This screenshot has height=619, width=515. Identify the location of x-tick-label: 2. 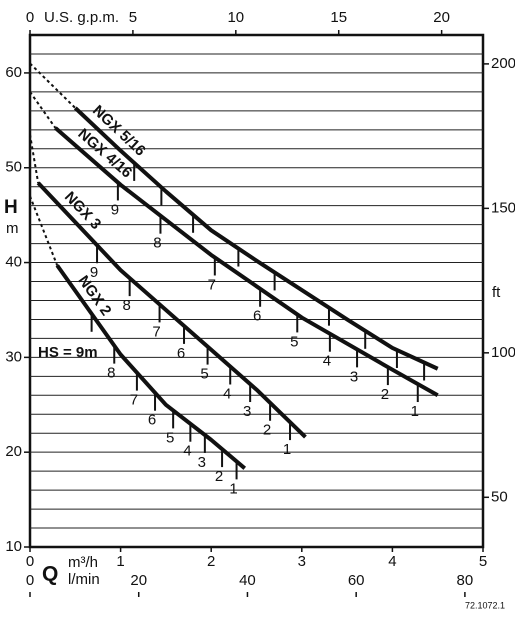
(211, 561).